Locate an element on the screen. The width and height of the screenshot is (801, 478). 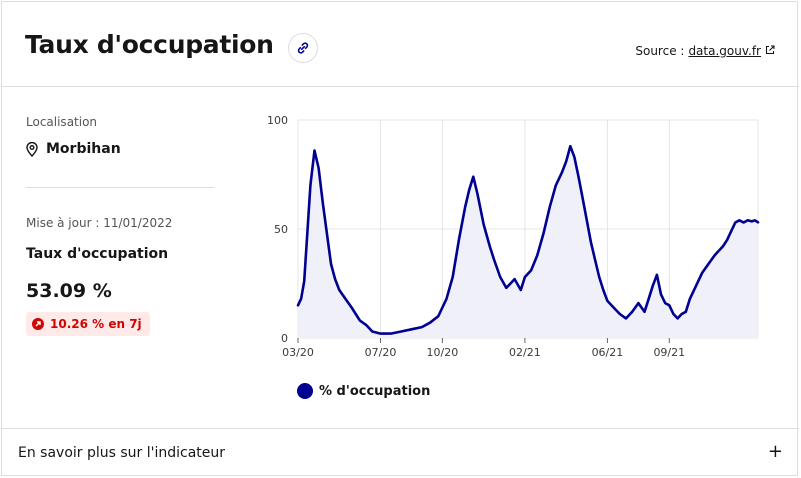
x-tick-label: 03/20 is located at coordinates (298, 352).